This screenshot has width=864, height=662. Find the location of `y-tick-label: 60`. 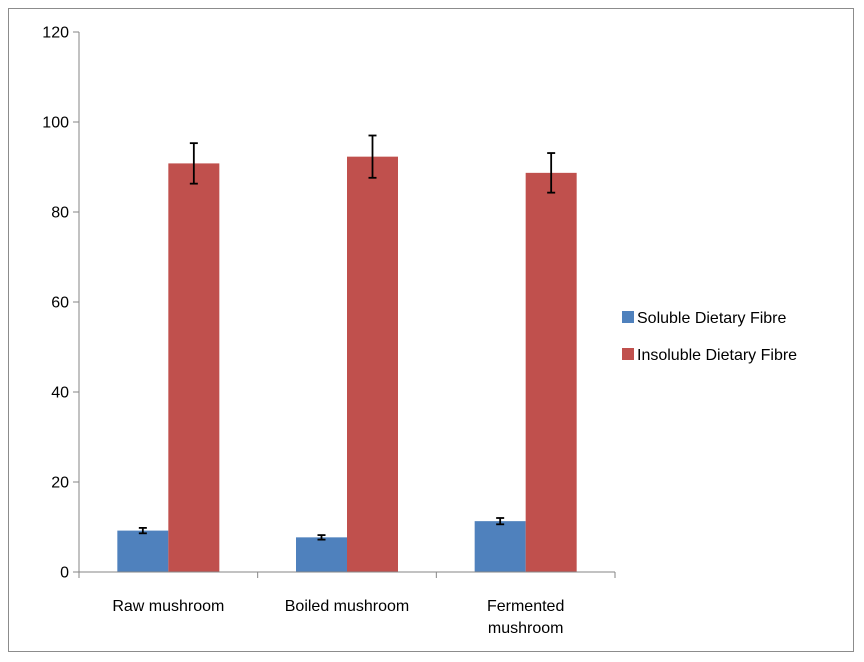

y-tick-label: 60 is located at coordinates (60, 303).